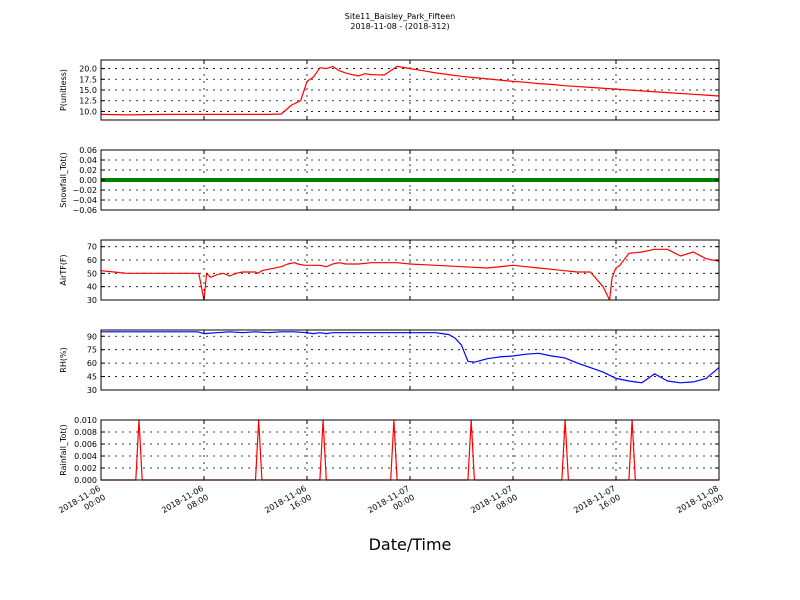  I want to click on y-tick-label: 90, so click(92, 336).